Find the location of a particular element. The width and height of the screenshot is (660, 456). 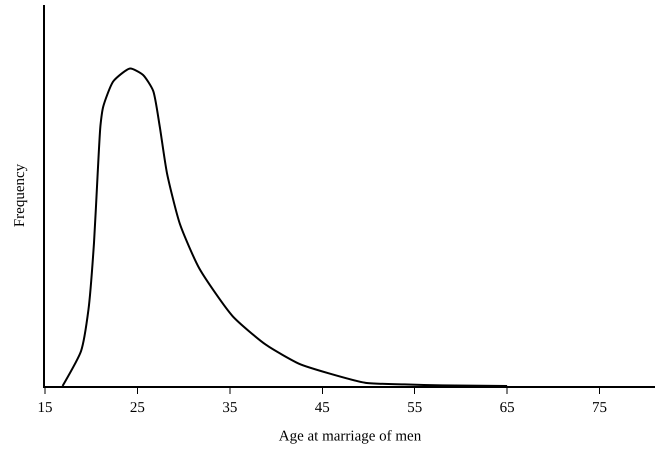

x-tick-label: 45 is located at coordinates (322, 408).